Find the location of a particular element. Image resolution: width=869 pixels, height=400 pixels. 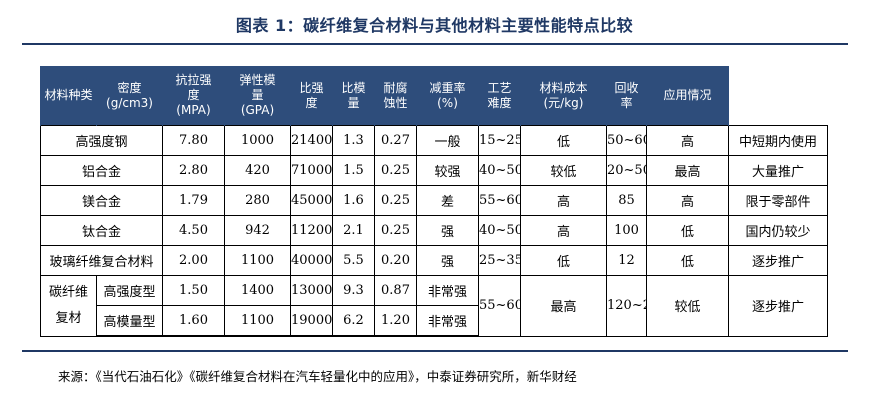

material-name-cell: 镁合金 is located at coordinates (101, 200).